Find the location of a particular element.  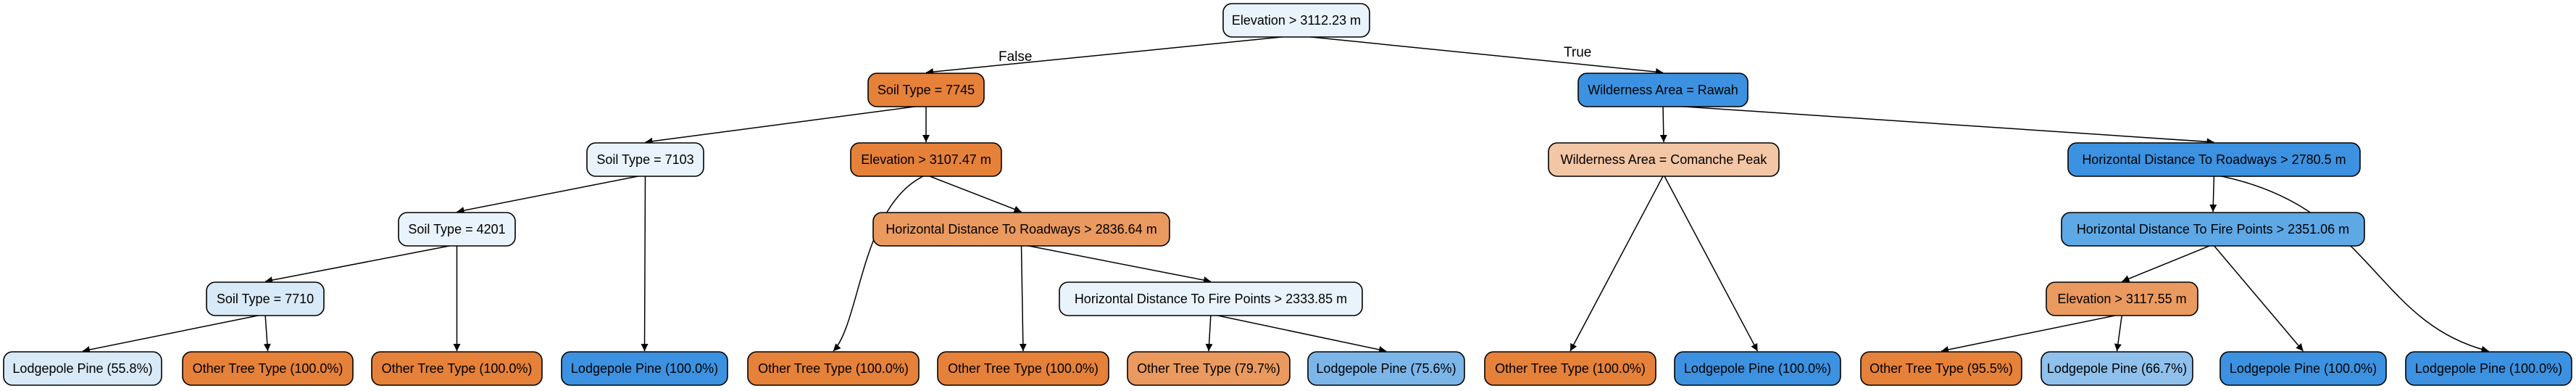

edge-n3-to-n7 is located at coordinates (551, 194).